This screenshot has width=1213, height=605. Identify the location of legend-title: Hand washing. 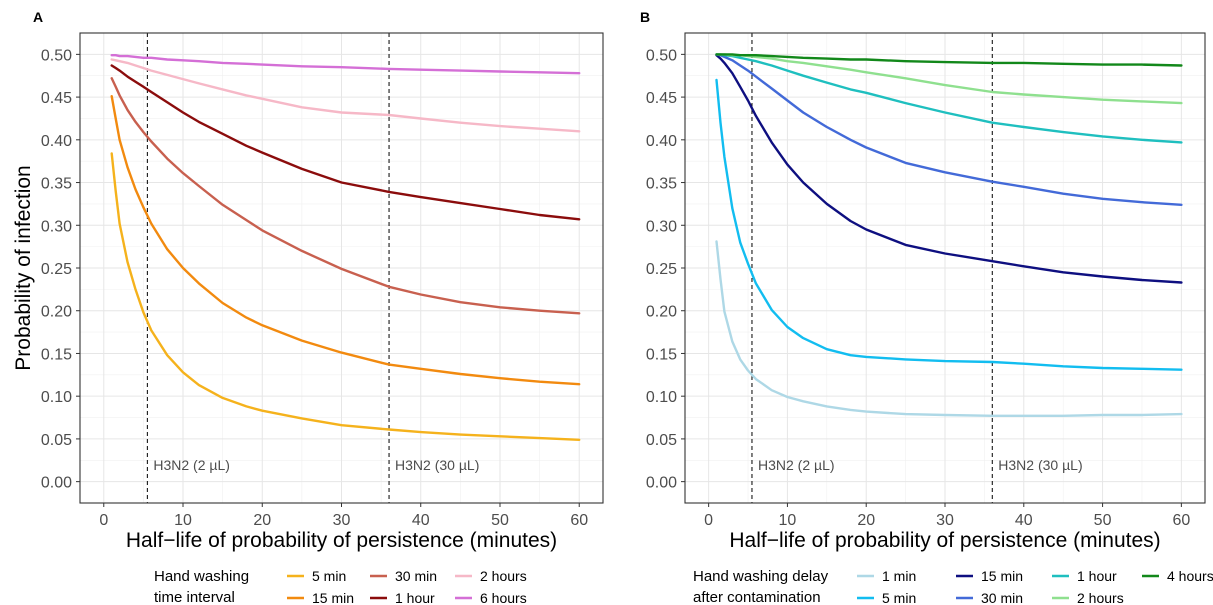
(201, 576).